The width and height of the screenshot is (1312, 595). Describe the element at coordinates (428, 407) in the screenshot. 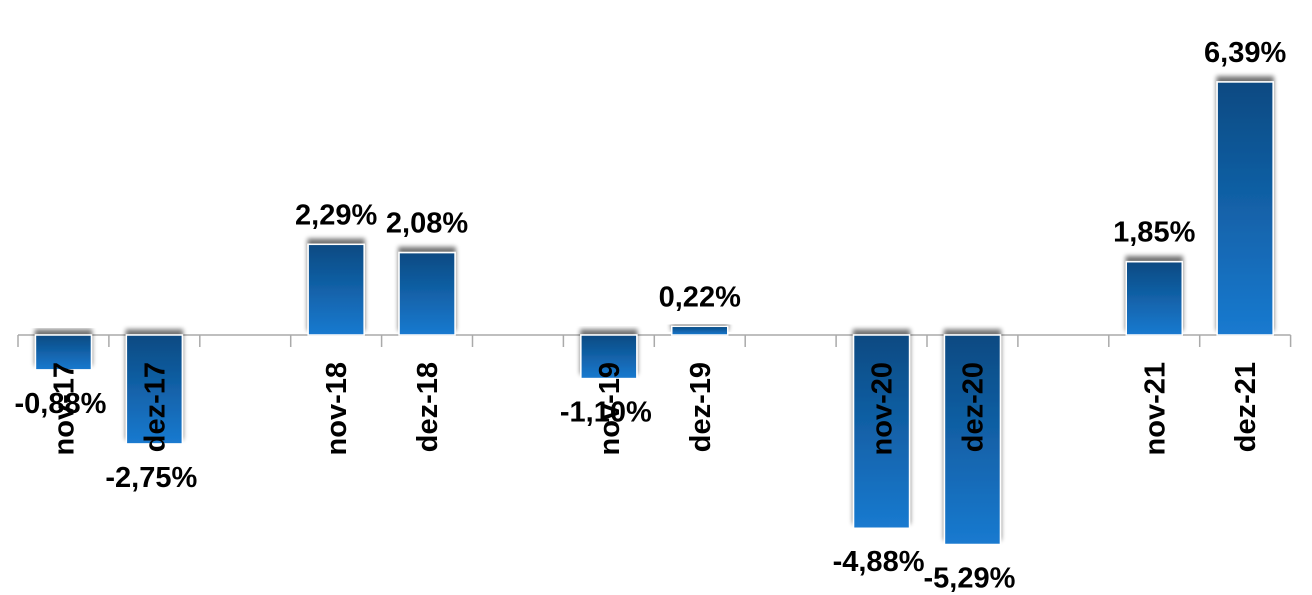

I see `x-tick-label: dez-18` at that location.